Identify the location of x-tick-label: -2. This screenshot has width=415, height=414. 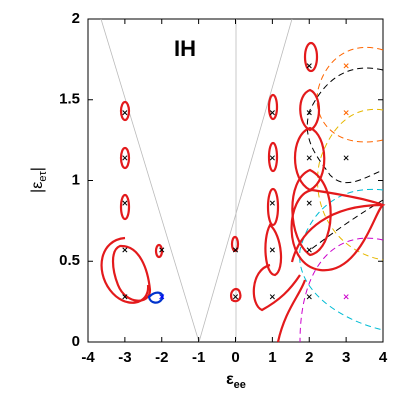
(161, 357).